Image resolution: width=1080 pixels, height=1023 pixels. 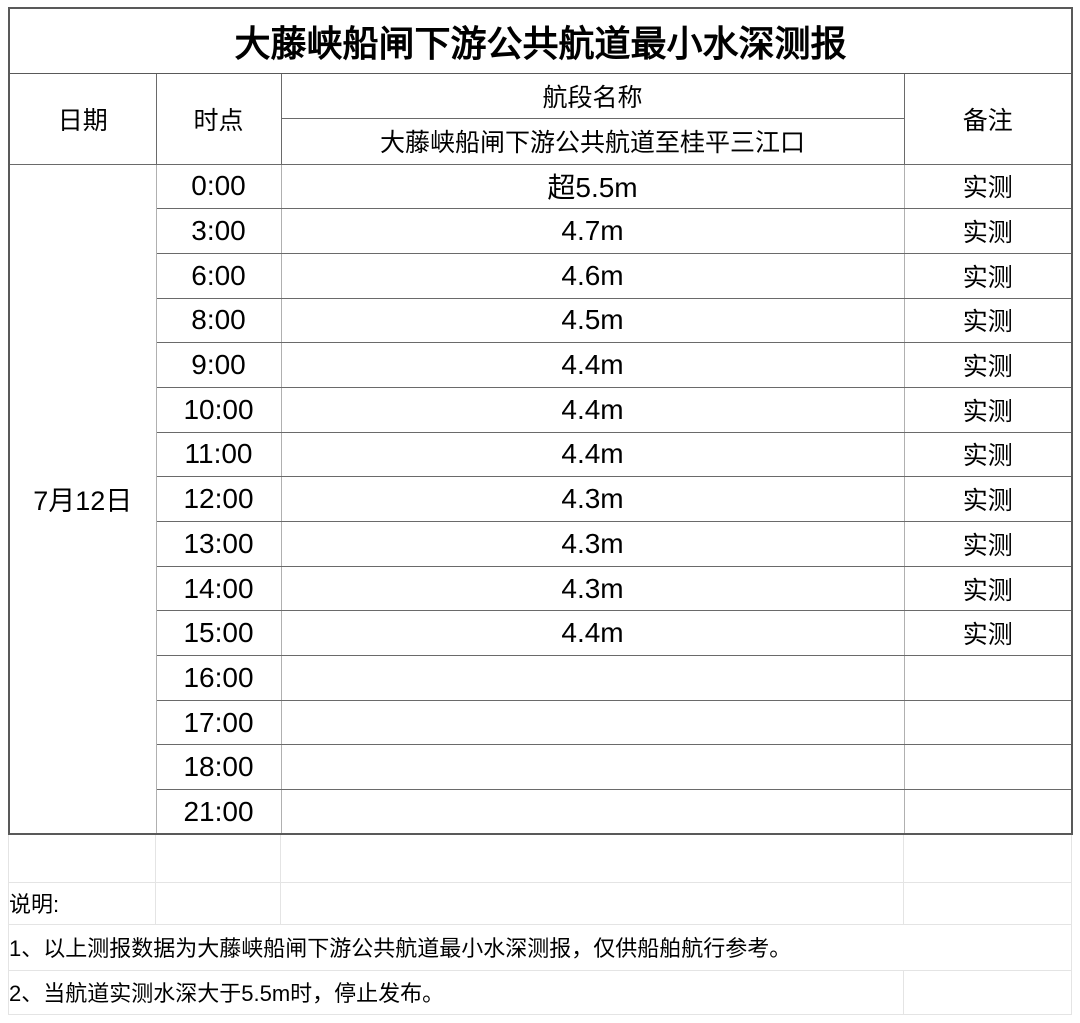 I want to click on header-date: 日期, so click(x=82, y=118).